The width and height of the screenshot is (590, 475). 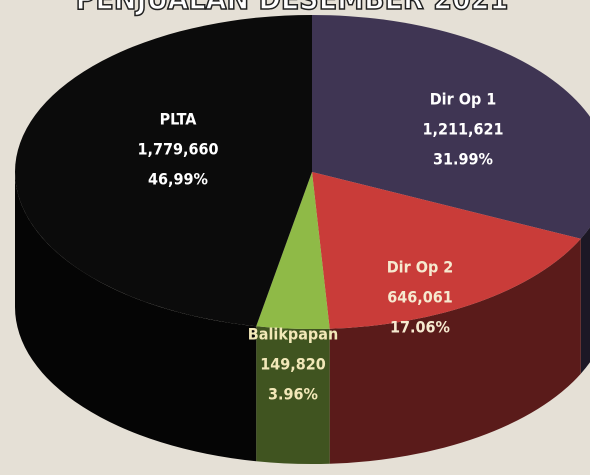 I want to click on data-label: 31.99%, so click(x=463, y=159).